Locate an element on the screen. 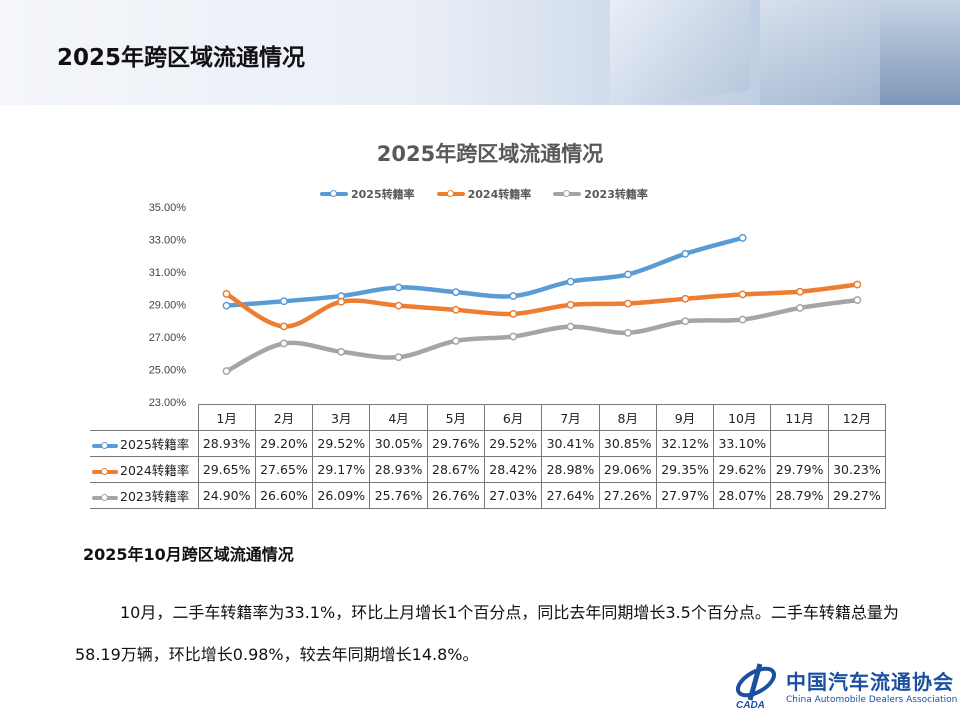 Image resolution: width=960 pixels, height=720 pixels. table-cell: 33.10% is located at coordinates (742, 443).